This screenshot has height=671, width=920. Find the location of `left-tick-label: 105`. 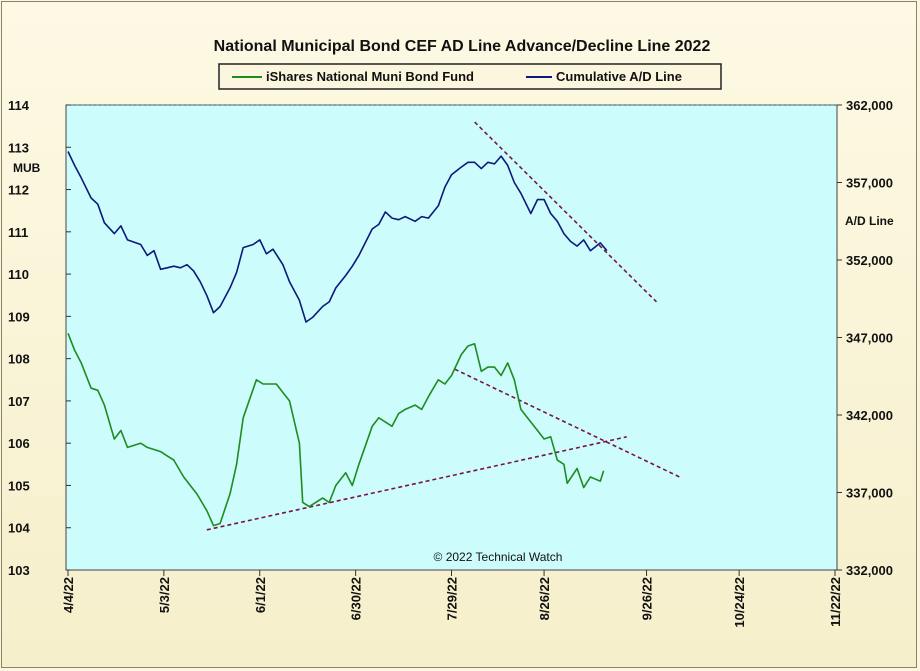

left-tick-label: 105 is located at coordinates (19, 485).